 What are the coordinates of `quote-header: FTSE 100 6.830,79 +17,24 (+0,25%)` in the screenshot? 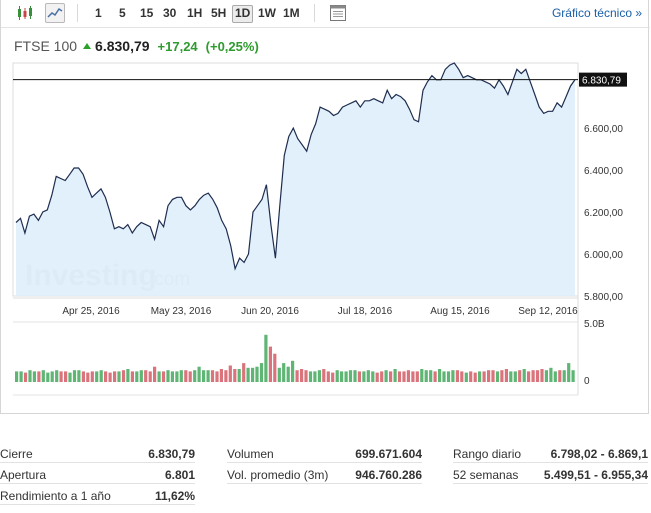 It's located at (136, 47).